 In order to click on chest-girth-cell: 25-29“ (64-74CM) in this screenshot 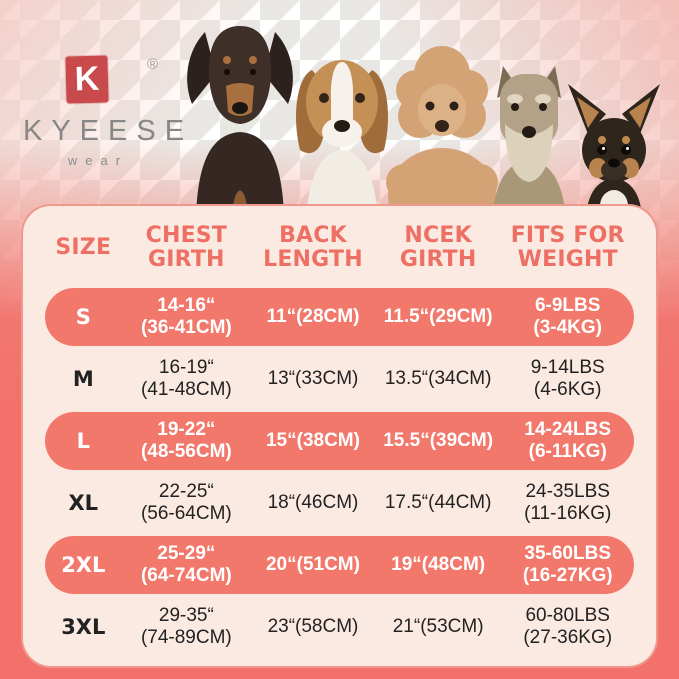, I will do `click(186, 564)`.